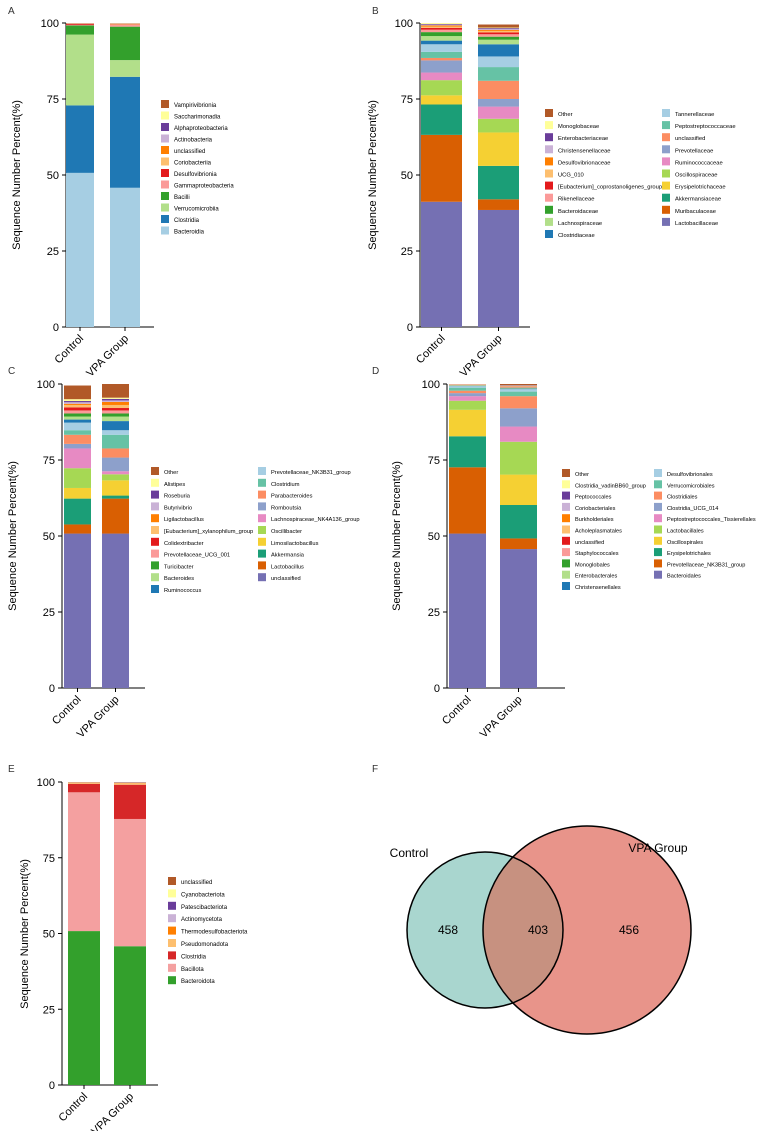 The width and height of the screenshot is (761, 1131). What do you see at coordinates (80, 70) in the screenshot?
I see `bar-segment-verrucomicrobiia-control` at bounding box center [80, 70].